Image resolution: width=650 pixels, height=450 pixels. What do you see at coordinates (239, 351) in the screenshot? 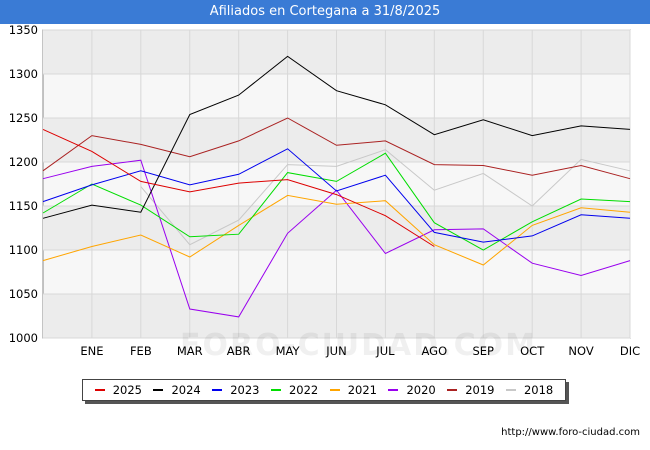
I see `x-tick-label: ABR` at bounding box center [239, 351].